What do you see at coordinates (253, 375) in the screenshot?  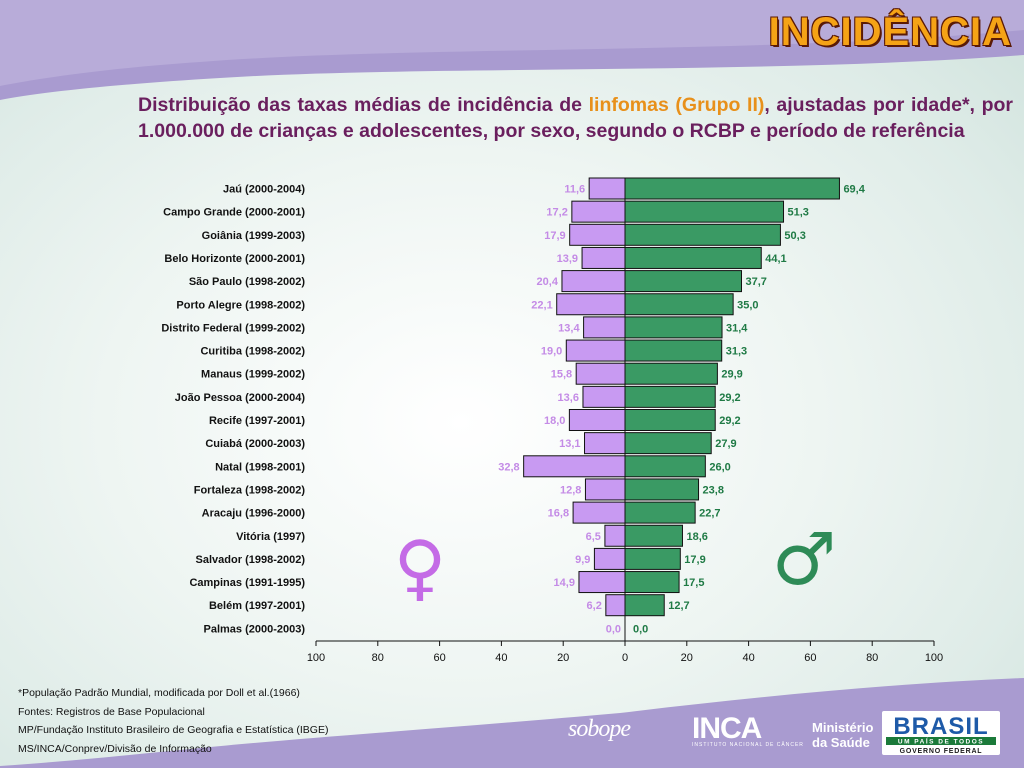 I see `category-label: Manaus (1999-2002)` at bounding box center [253, 375].